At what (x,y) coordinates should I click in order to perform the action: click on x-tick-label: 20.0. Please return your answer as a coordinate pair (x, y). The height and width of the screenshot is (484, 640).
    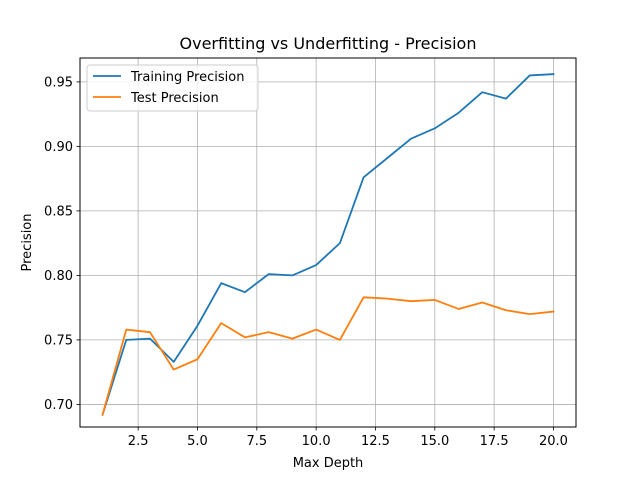
    Looking at the image, I should click on (553, 441).